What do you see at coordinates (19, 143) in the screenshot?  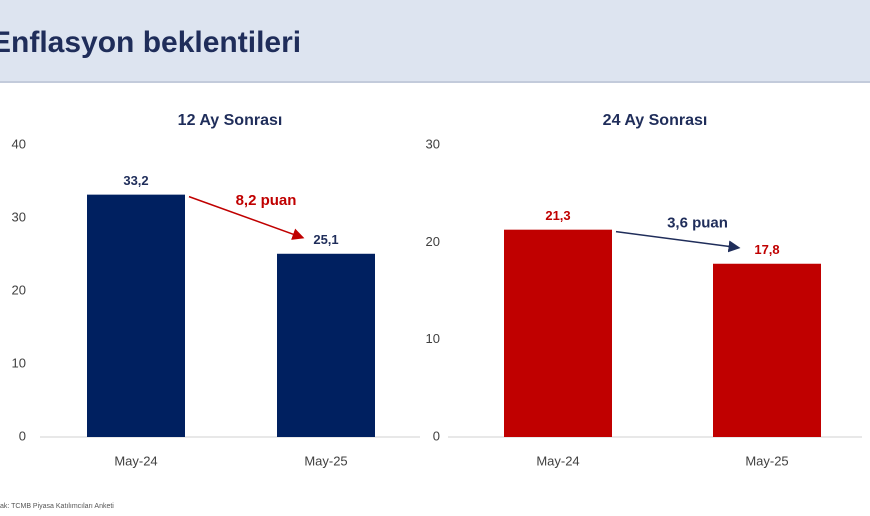 I see `y-tick-label: 40` at bounding box center [19, 143].